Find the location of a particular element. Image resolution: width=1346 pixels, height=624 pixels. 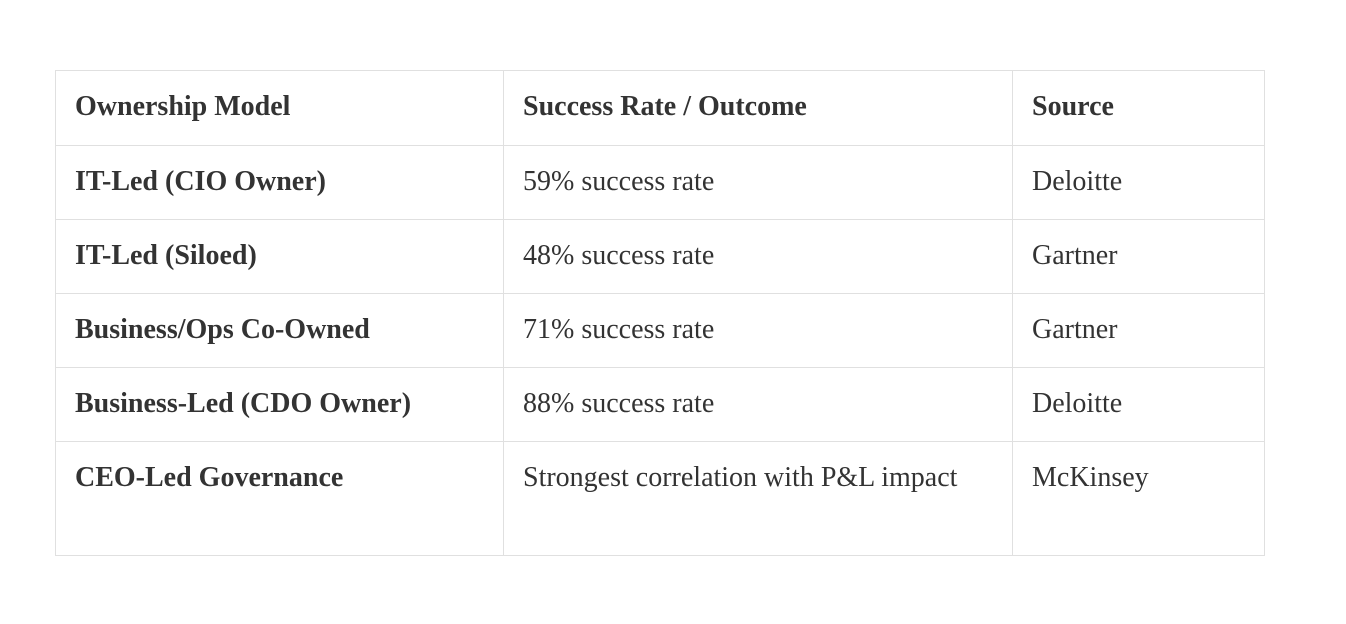

cell-ownership-model: IT-Led (CIO Owner) is located at coordinates (279, 182).